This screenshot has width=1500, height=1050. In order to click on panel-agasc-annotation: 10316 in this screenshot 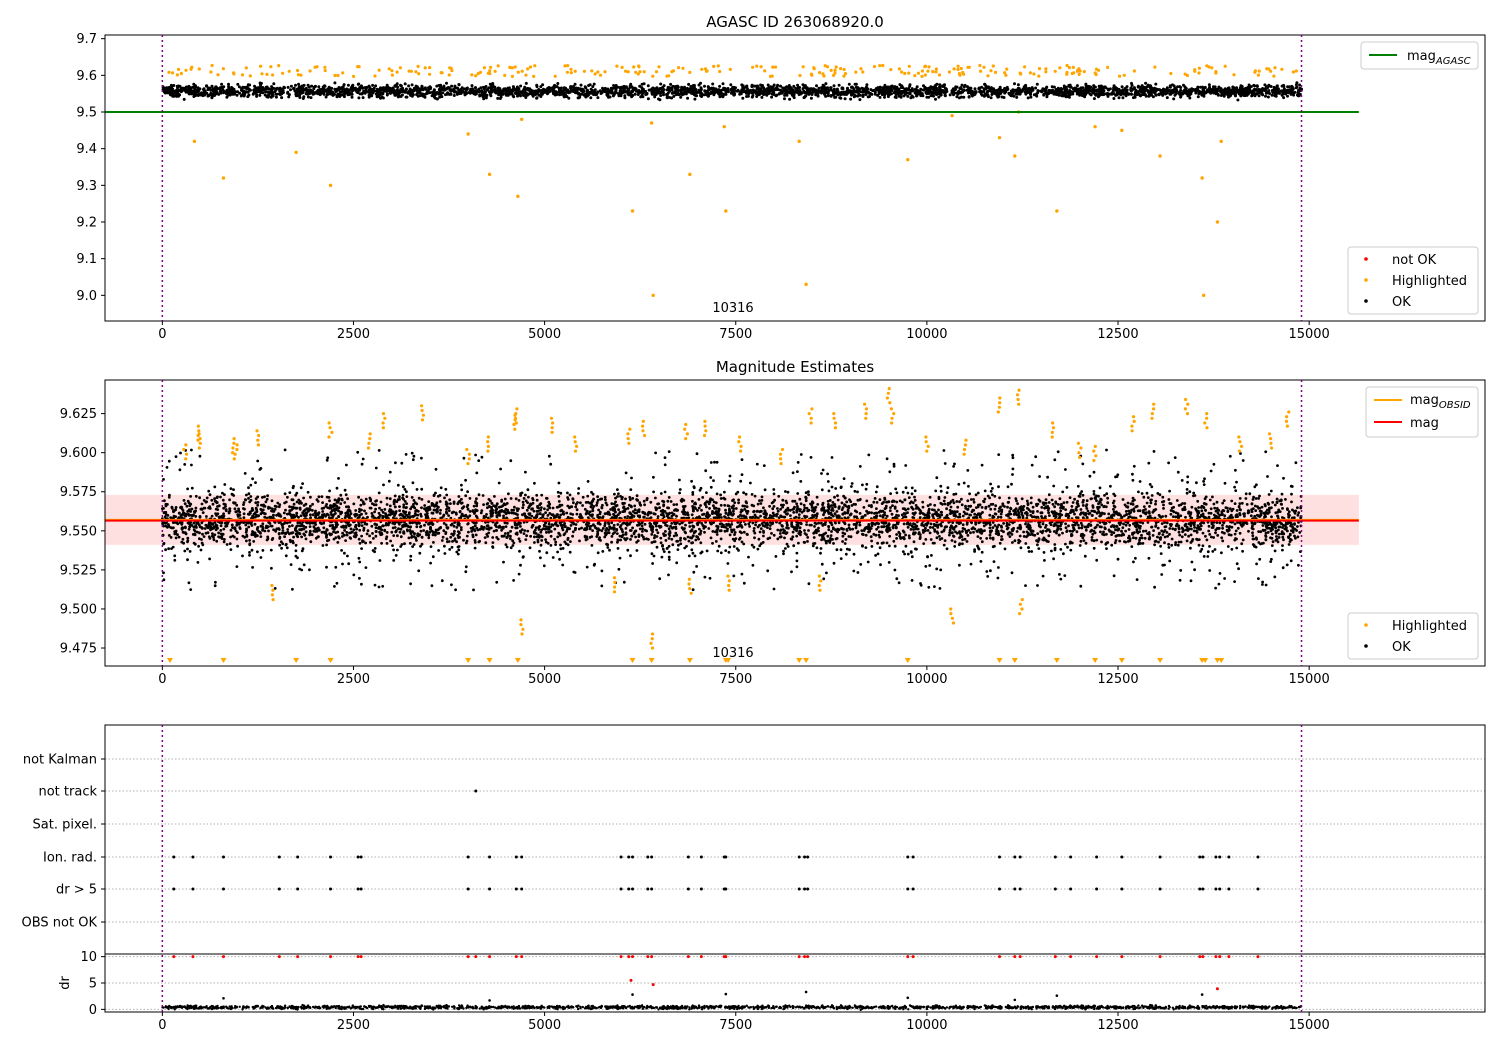, I will do `click(732, 308)`.